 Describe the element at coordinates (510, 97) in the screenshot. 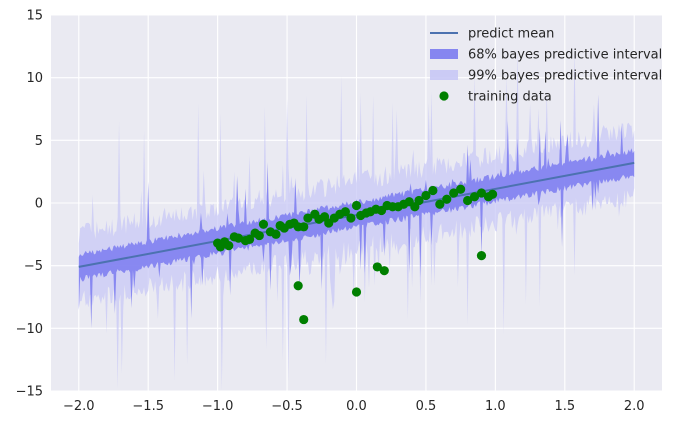

I see `legend-training-data-label: training data` at that location.